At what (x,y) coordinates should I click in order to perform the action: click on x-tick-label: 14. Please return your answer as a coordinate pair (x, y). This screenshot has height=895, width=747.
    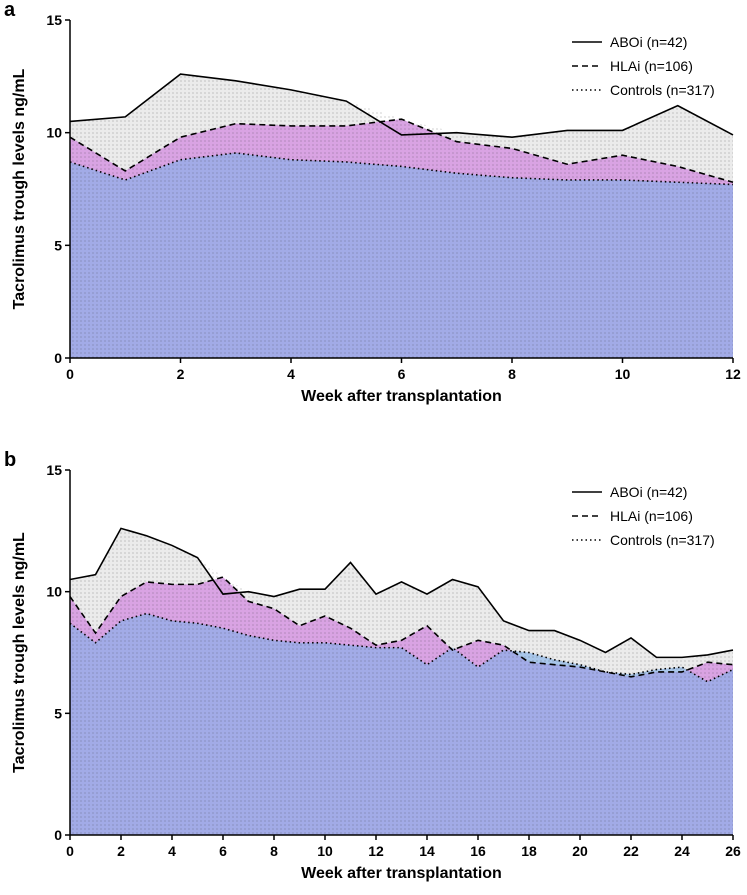
    Looking at the image, I should click on (427, 851).